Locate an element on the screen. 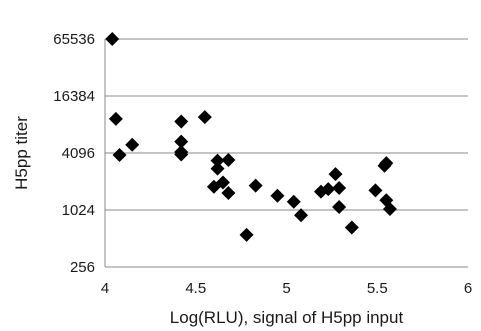 The height and width of the screenshot is (331, 481). x-axis-title: Log(RLU), signal of H5pp input is located at coordinates (287, 317).